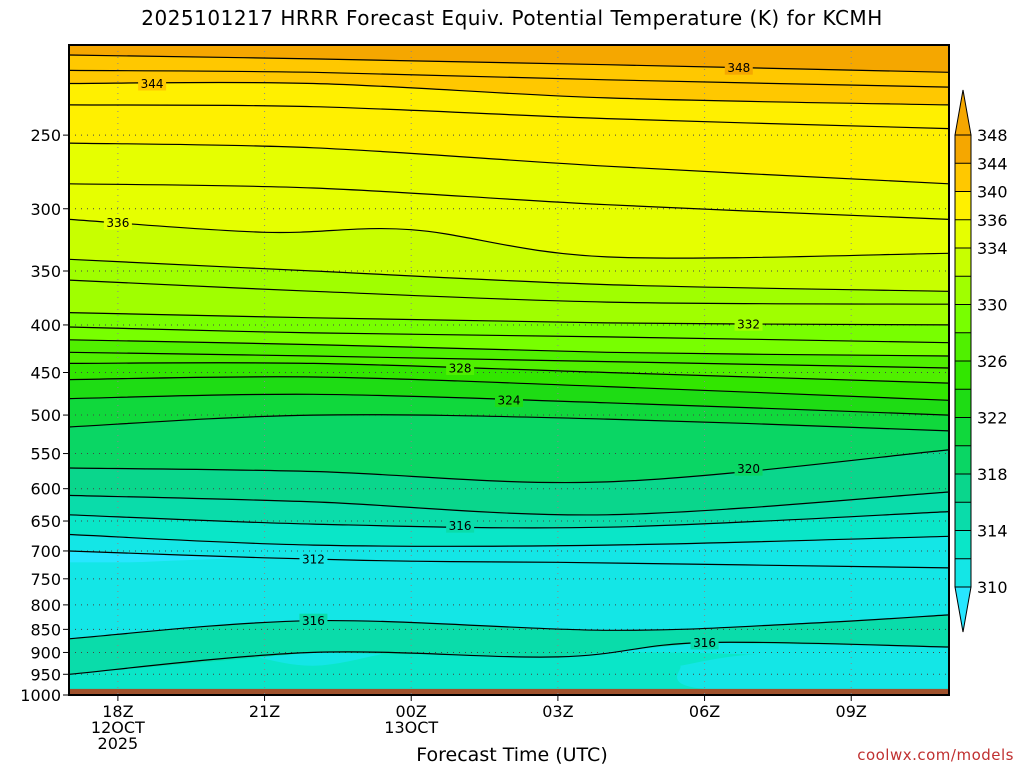 This screenshot has width=1024, height=768. Describe the element at coordinates (992, 163) in the screenshot. I see `colorbar-label-344: 344` at that location.